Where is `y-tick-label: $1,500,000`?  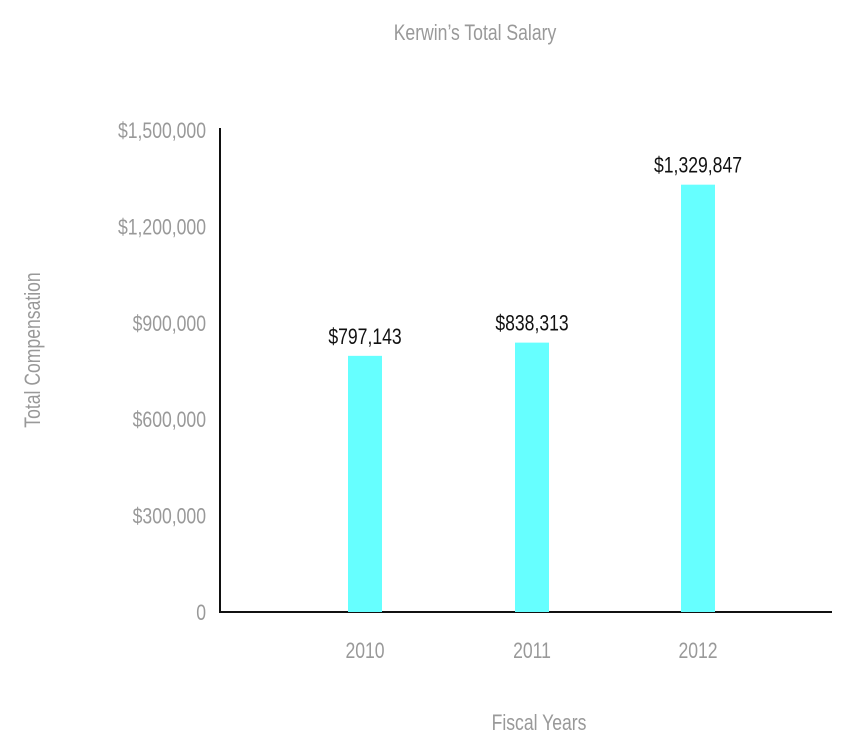
y-tick-label: $1,500,000 is located at coordinates (162, 131).